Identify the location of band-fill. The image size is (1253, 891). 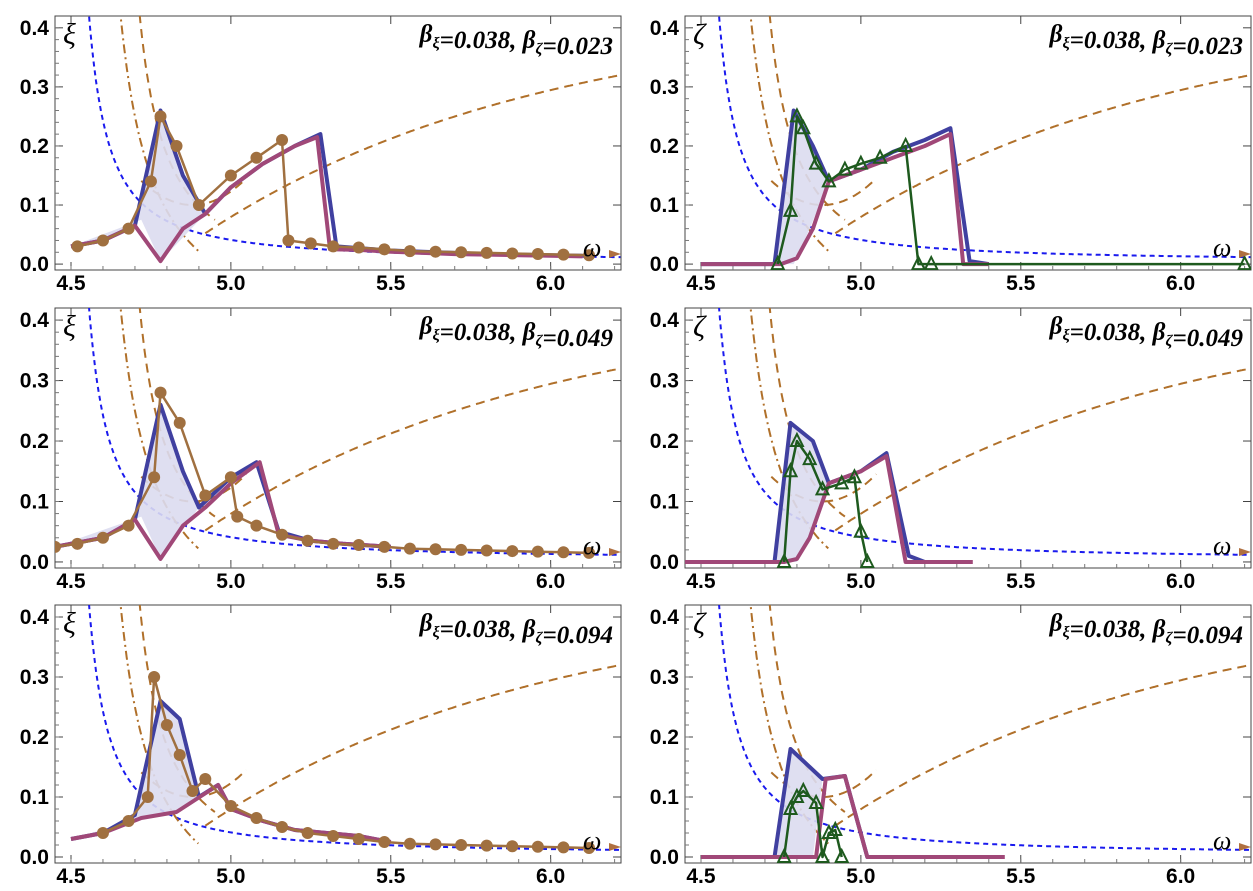
(127, 481).